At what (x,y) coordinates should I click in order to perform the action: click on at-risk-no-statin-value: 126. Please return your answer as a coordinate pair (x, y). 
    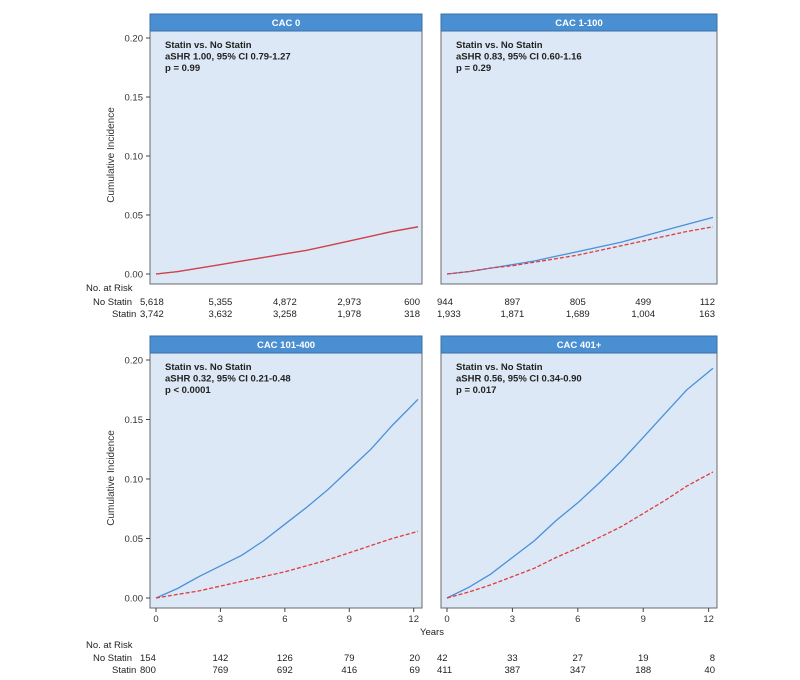
    Looking at the image, I should click on (285, 658).